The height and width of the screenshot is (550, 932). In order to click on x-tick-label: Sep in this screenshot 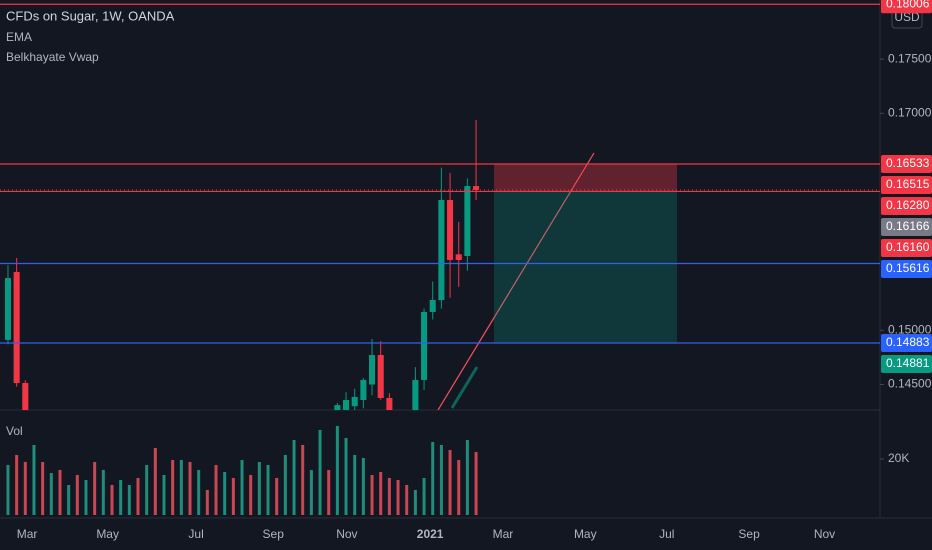, I will do `click(749, 534)`.